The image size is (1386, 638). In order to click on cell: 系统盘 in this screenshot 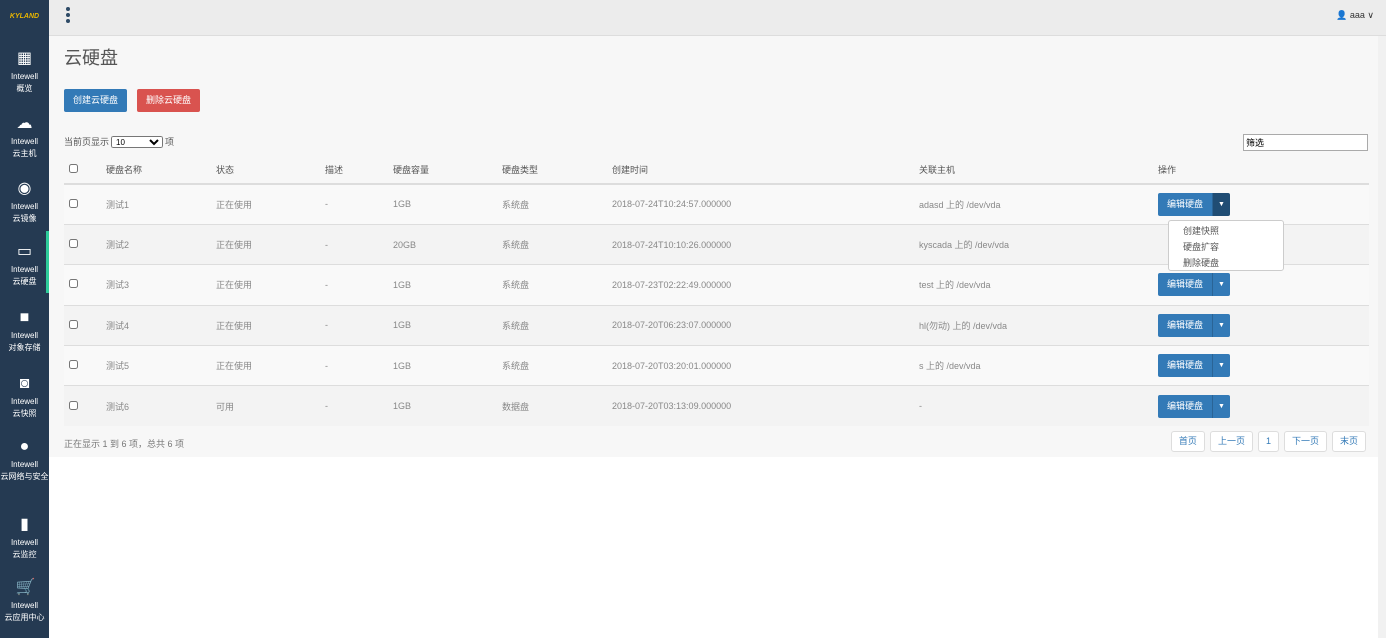, I will do `click(557, 244)`.